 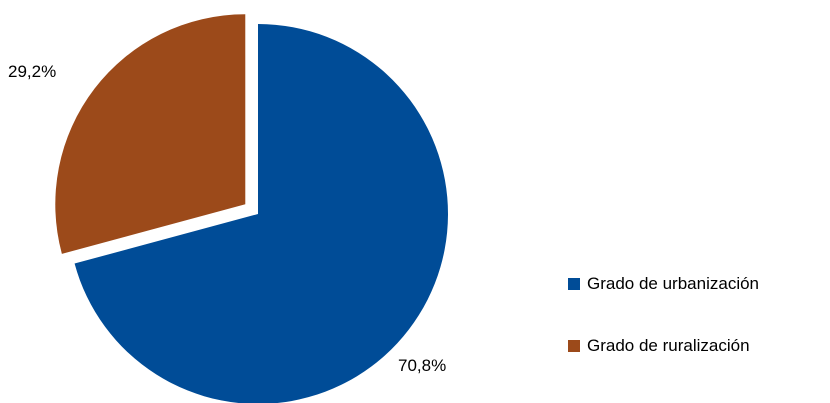 I want to click on legend-item-ruralizacion: Grado de ruralización, so click(x=663, y=346).